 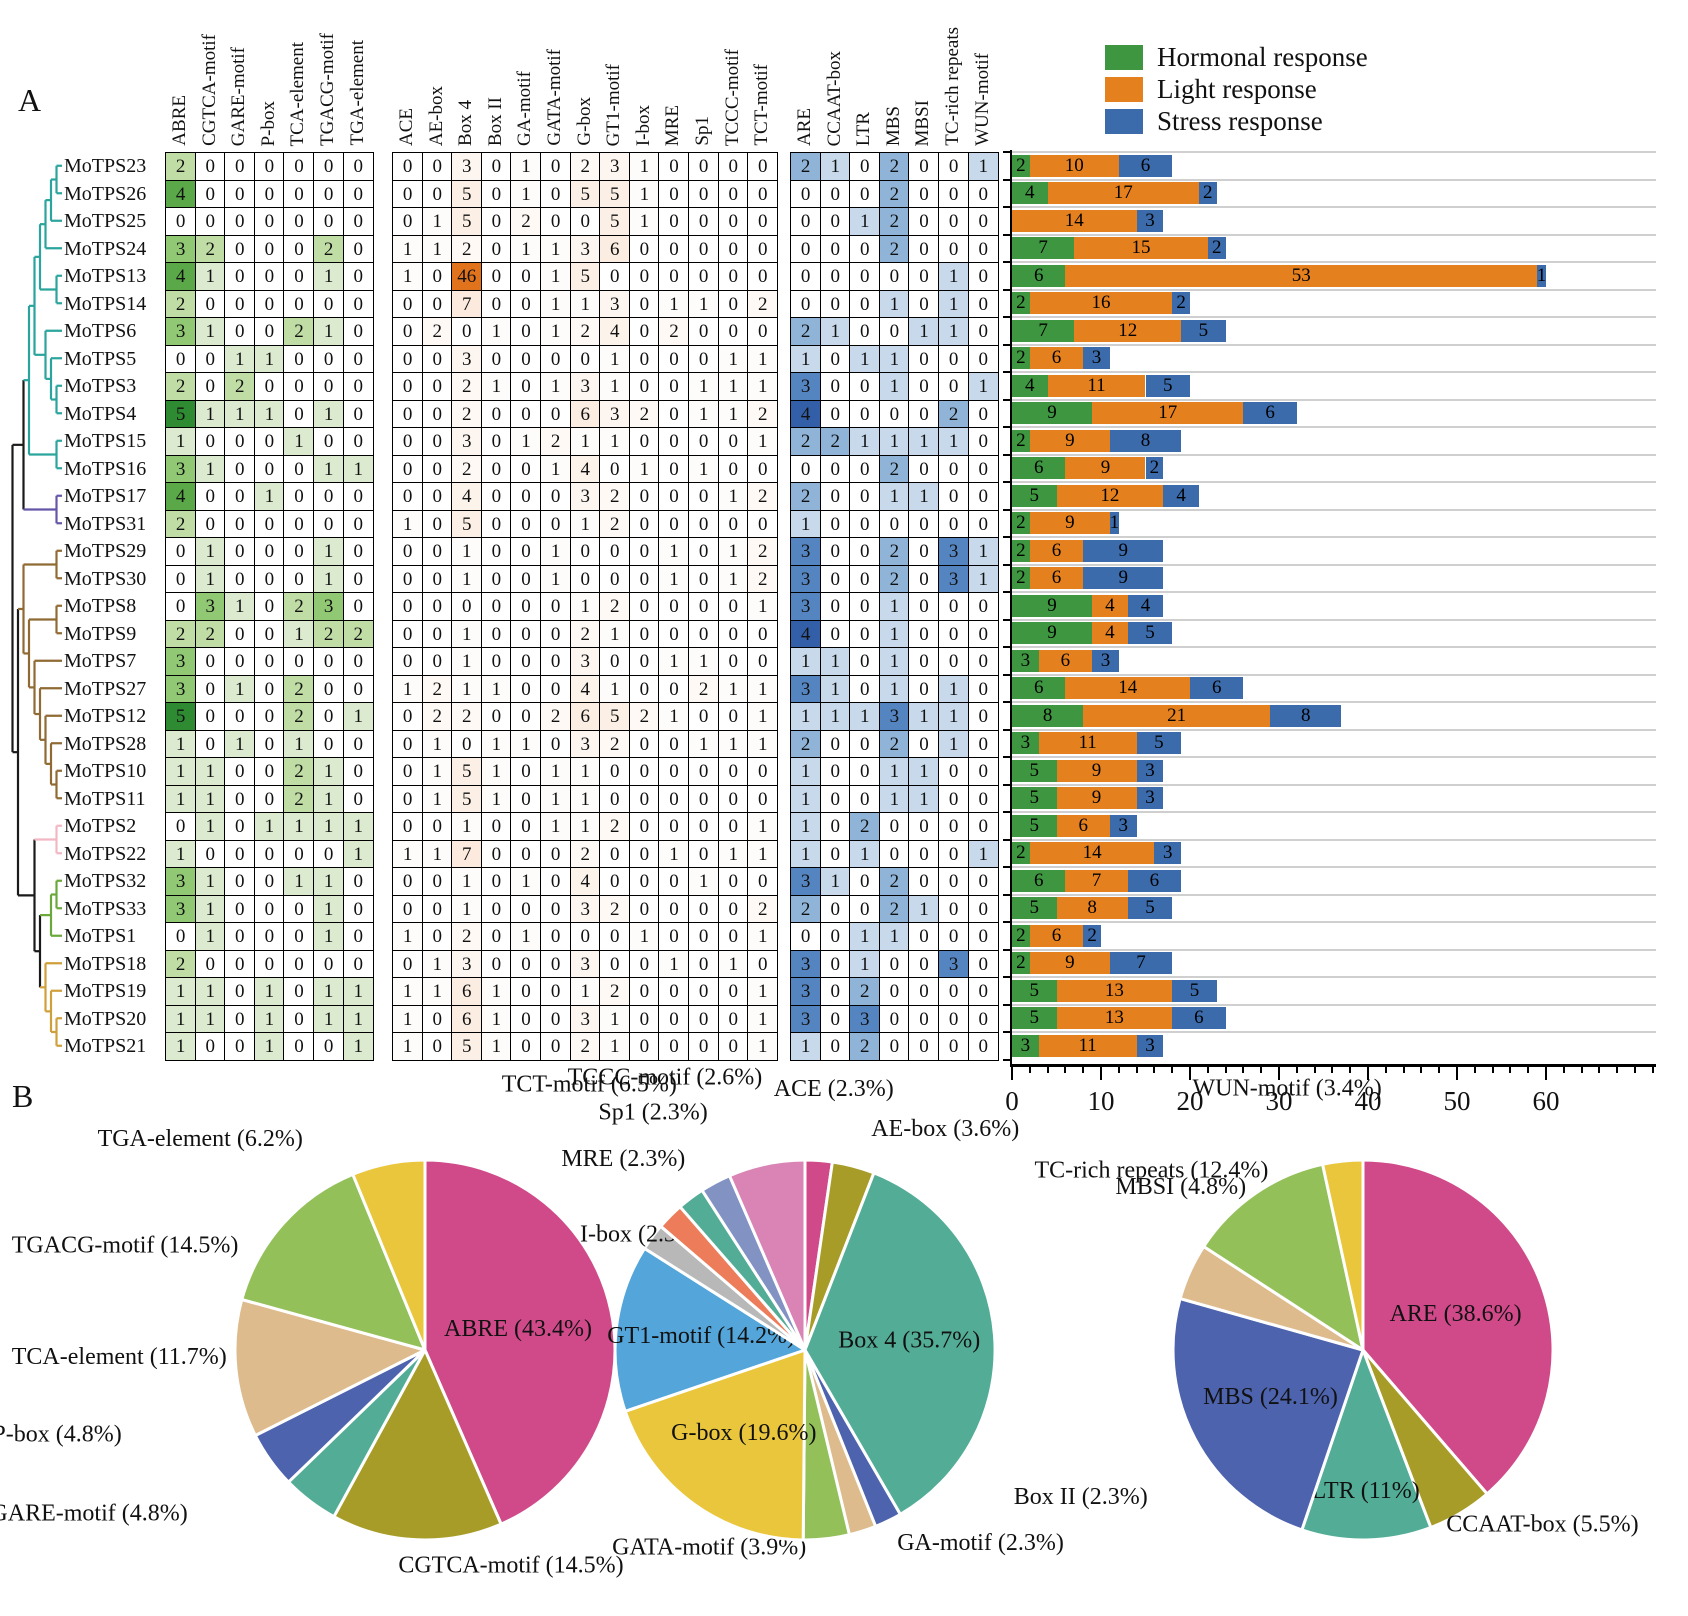 What do you see at coordinates (105, 853) in the screenshot?
I see `gene-label: MoTPS22` at bounding box center [105, 853].